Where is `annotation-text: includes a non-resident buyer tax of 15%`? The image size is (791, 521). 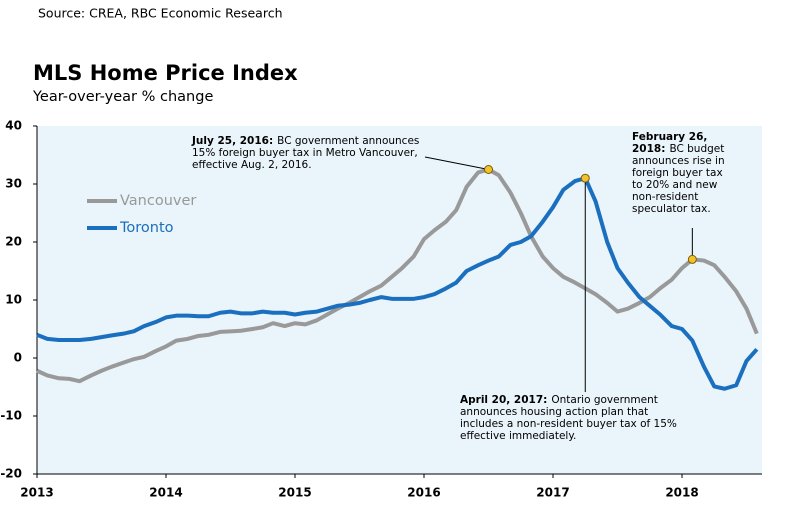 annotation-text: includes a non-resident buyer tax of 15% is located at coordinates (568, 424).